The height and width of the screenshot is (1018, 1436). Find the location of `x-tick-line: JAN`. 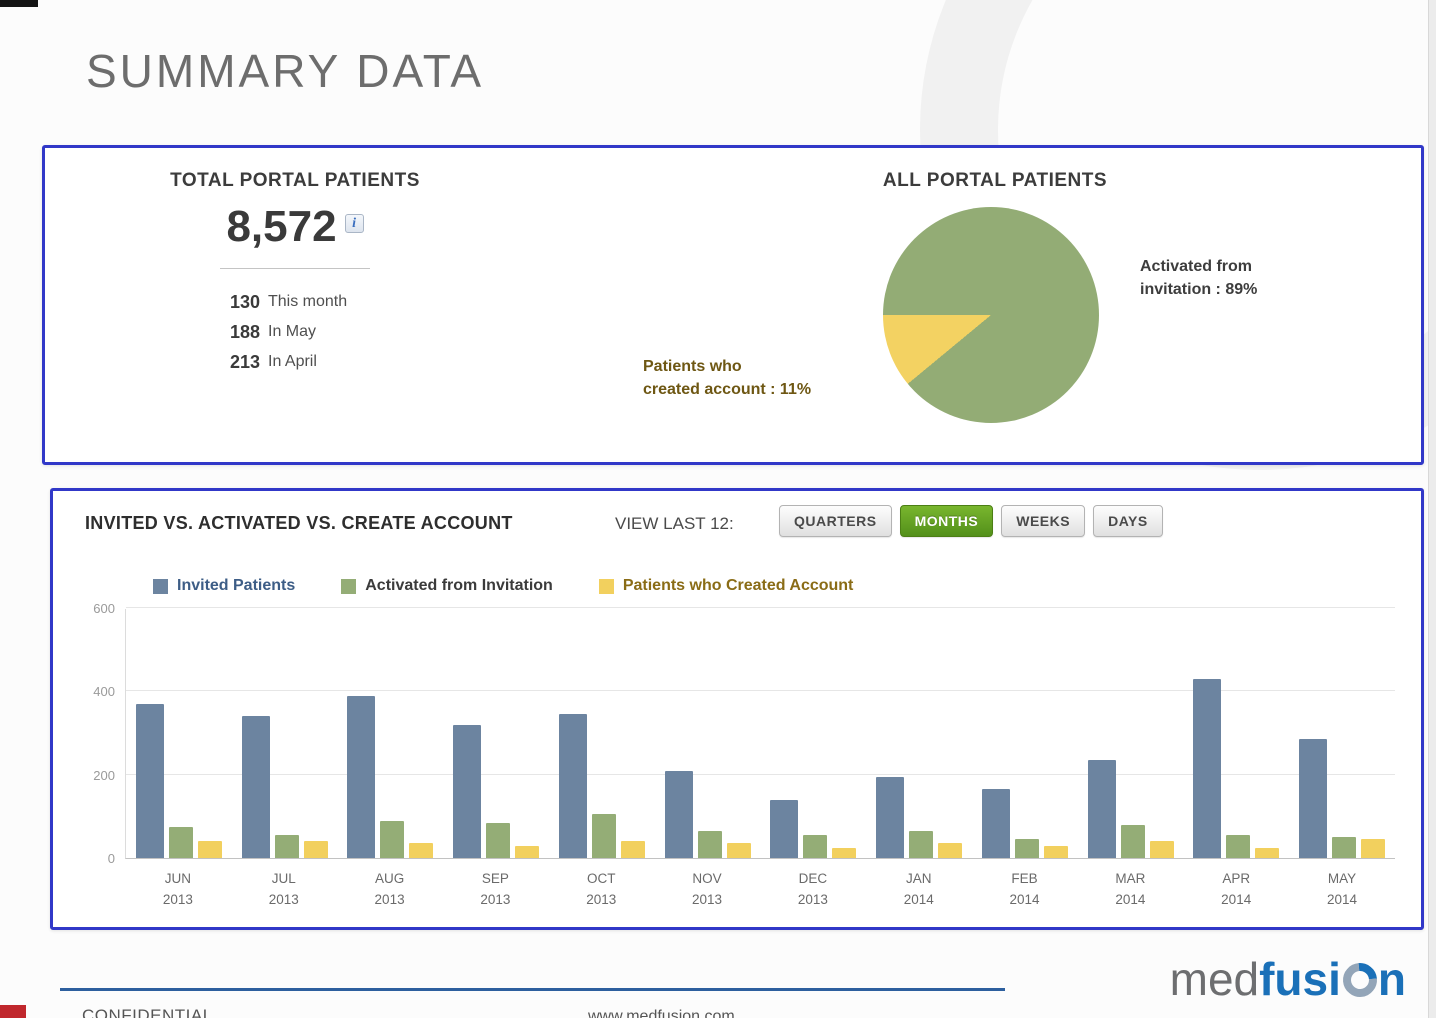

x-tick-line: JAN is located at coordinates (918, 878).